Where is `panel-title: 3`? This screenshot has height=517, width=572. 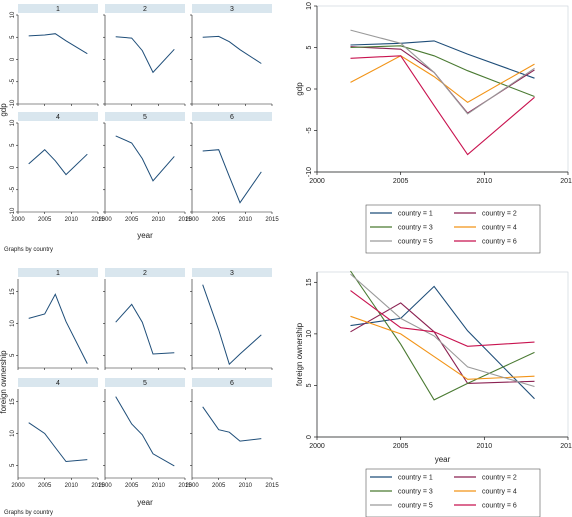
panel-title: 3 is located at coordinates (232, 273).